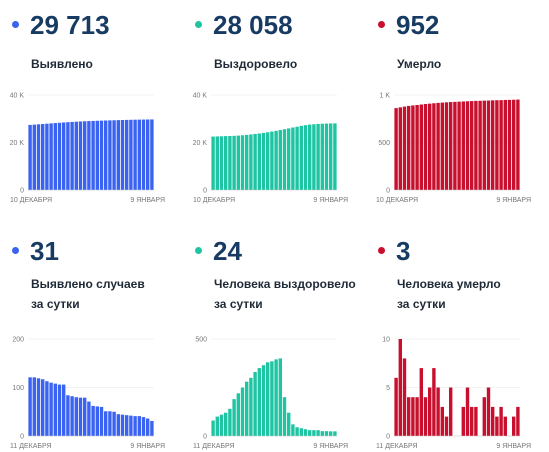 The width and height of the screenshot is (549, 452). What do you see at coordinates (18, 388) in the screenshot?
I see `y-tick-label: 100` at bounding box center [18, 388].